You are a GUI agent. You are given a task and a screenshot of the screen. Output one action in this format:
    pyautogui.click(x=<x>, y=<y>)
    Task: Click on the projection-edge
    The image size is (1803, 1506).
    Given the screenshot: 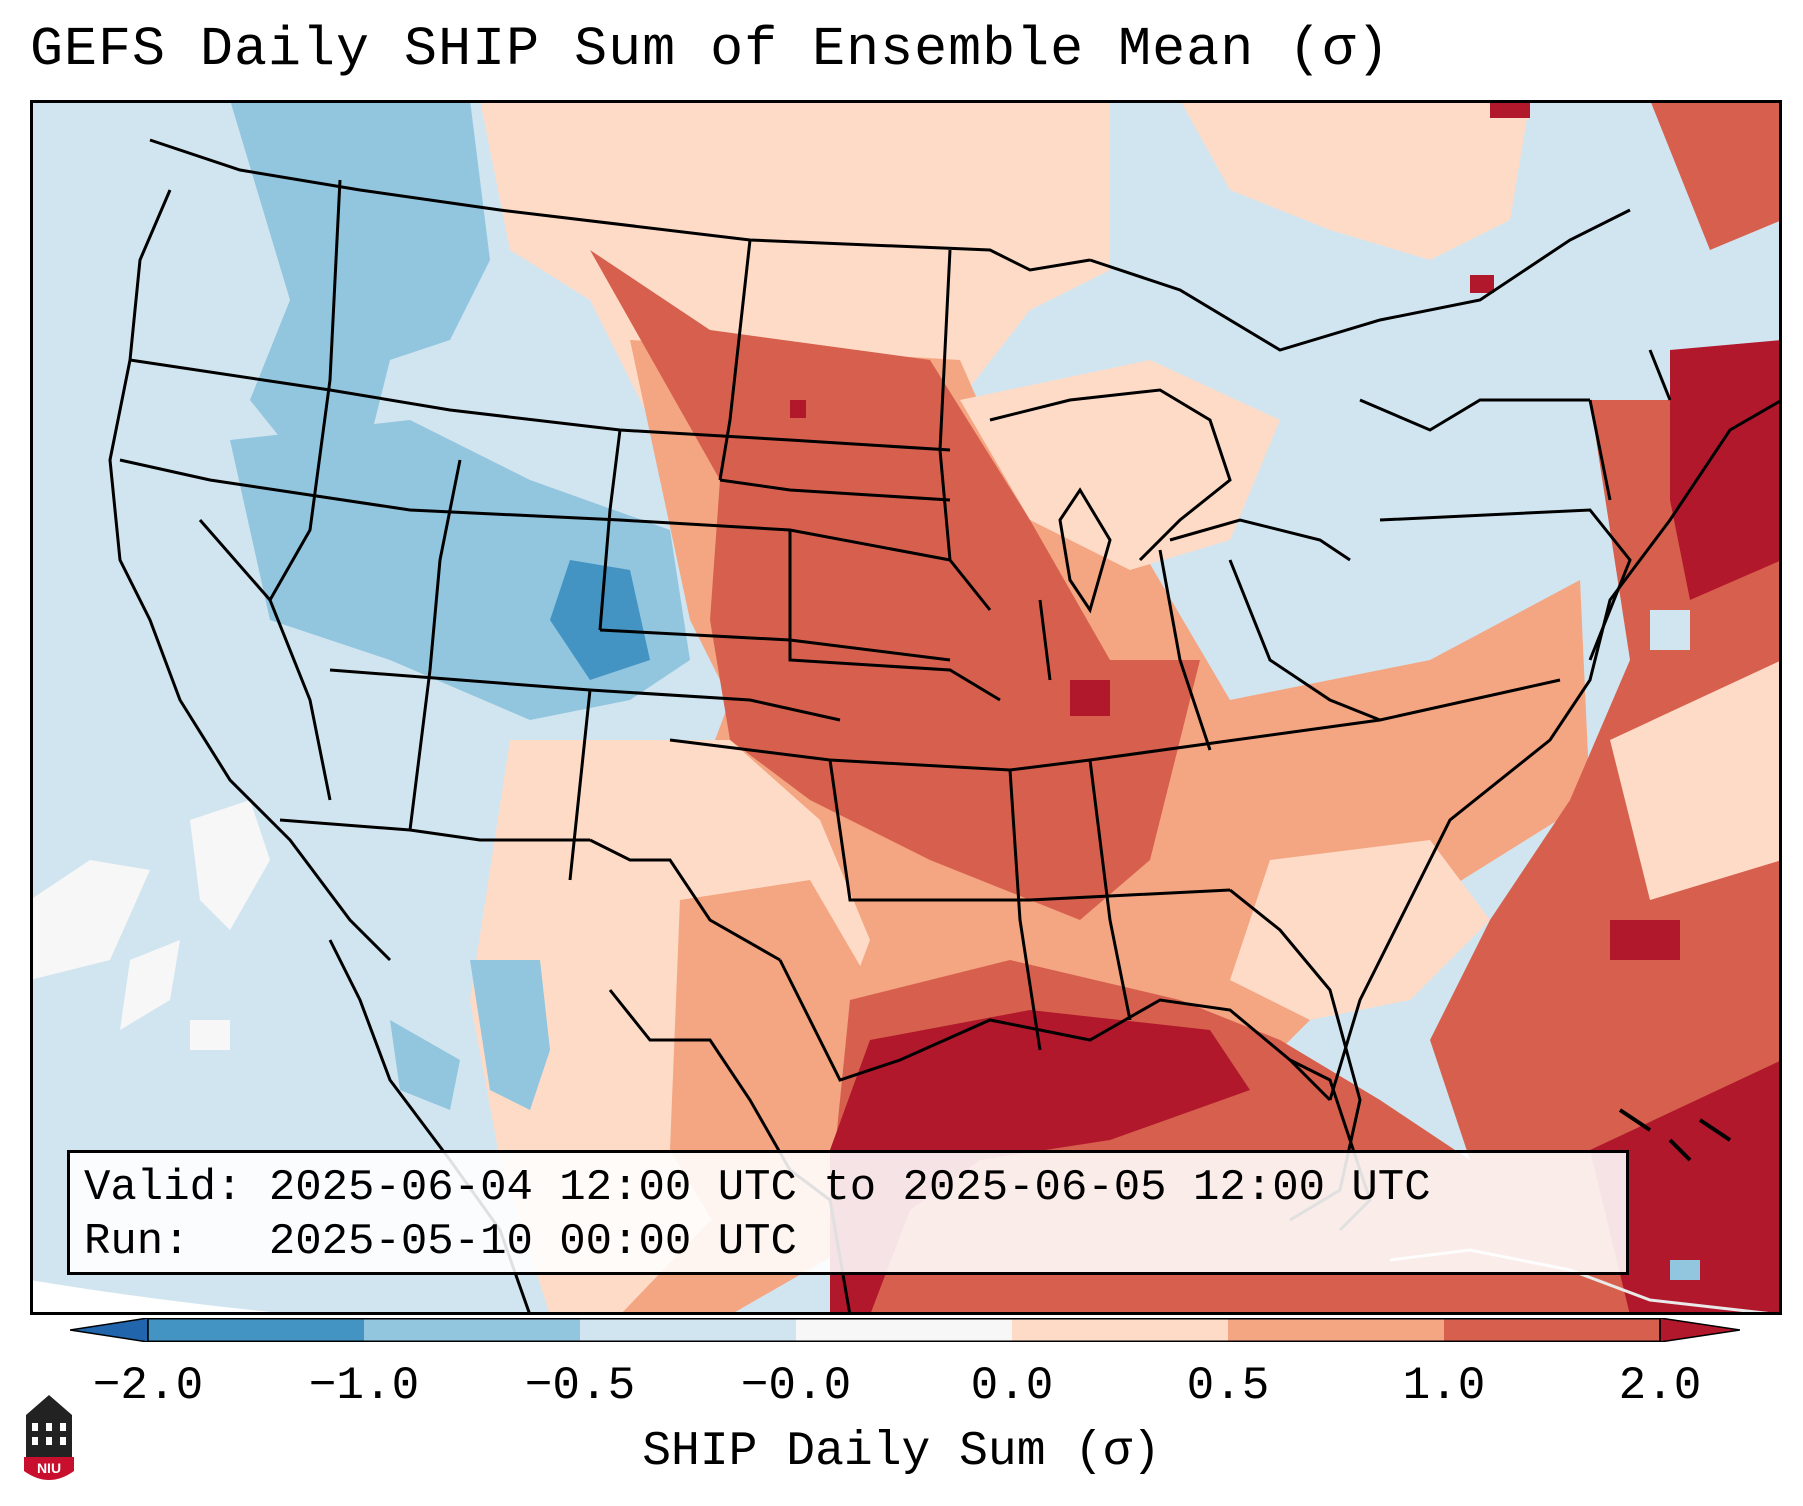 What is the action you would take?
    pyautogui.click(x=165, y=1297)
    